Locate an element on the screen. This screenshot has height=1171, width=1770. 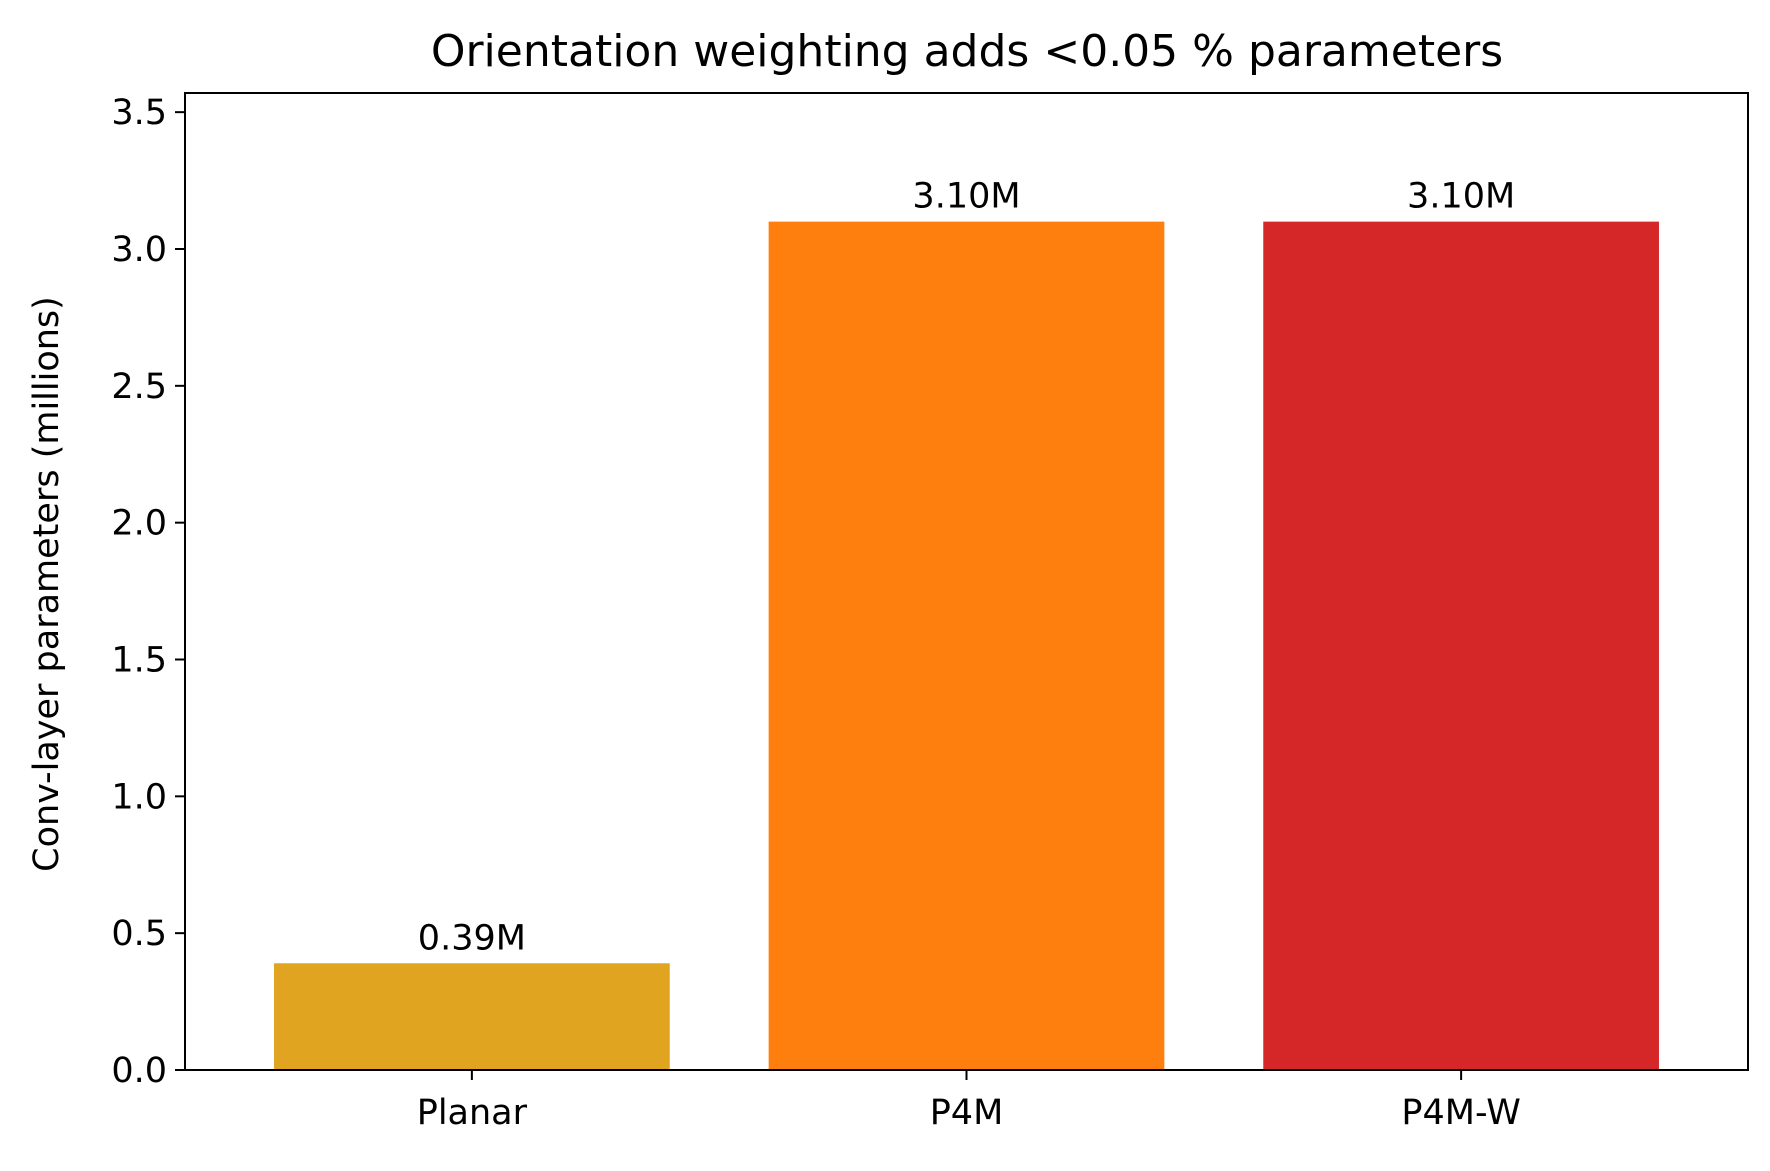
x-tick-label-p4m: P4M is located at coordinates (967, 1113).